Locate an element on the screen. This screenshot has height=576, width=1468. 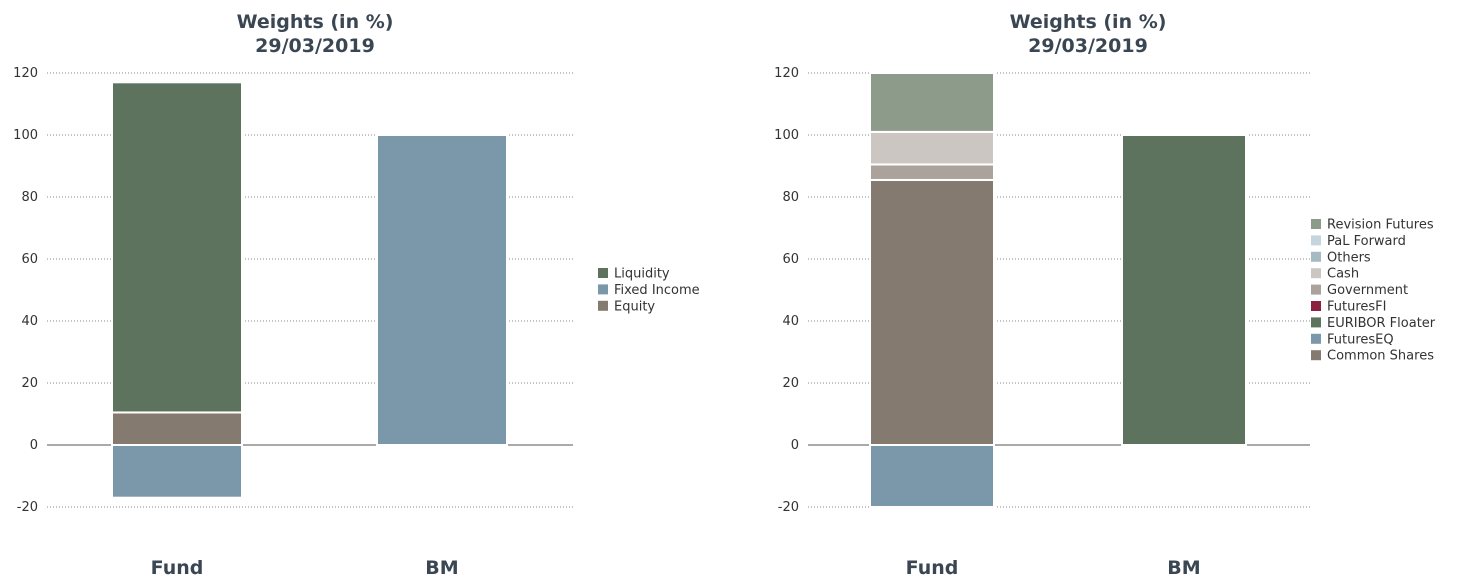
legend-label: EURIBOR Floater is located at coordinates (1381, 323).